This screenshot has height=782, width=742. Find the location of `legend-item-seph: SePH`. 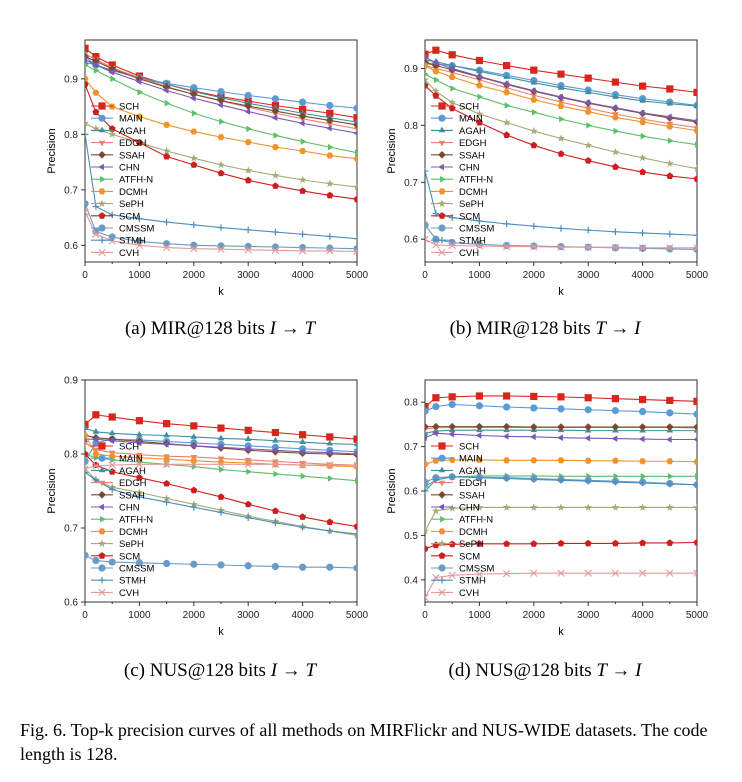

legend-item-seph: SePH is located at coordinates (117, 544).